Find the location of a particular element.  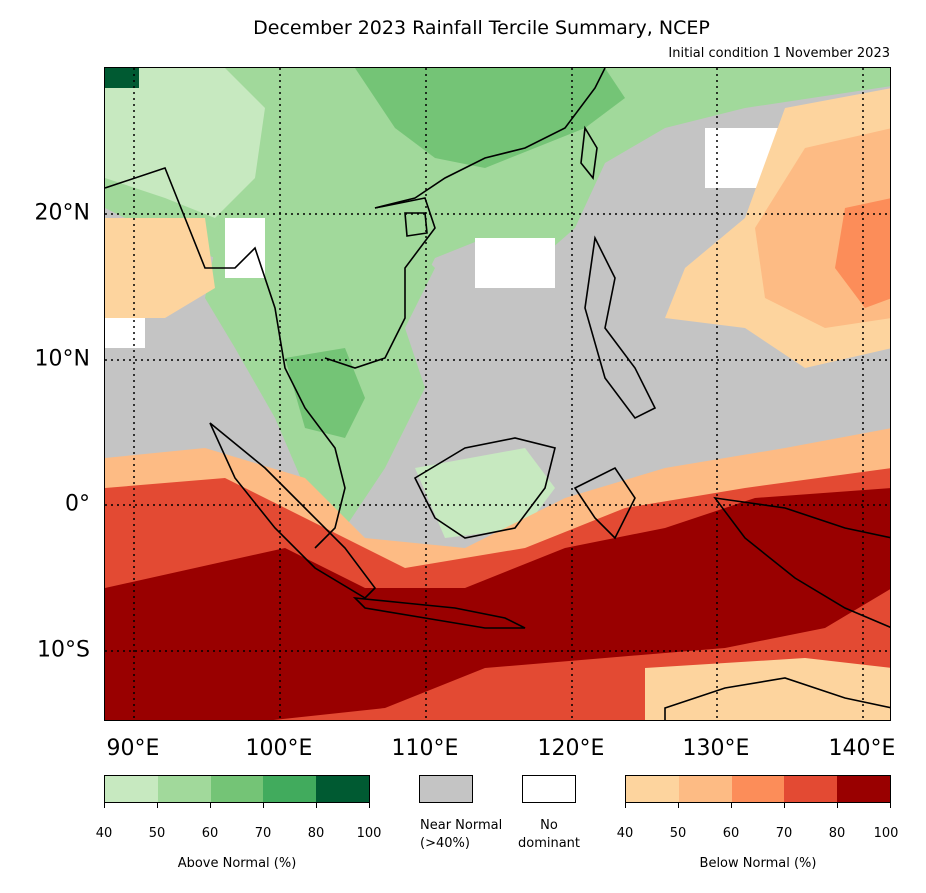

above-ticklabel-50: 50 is located at coordinates (157, 833).